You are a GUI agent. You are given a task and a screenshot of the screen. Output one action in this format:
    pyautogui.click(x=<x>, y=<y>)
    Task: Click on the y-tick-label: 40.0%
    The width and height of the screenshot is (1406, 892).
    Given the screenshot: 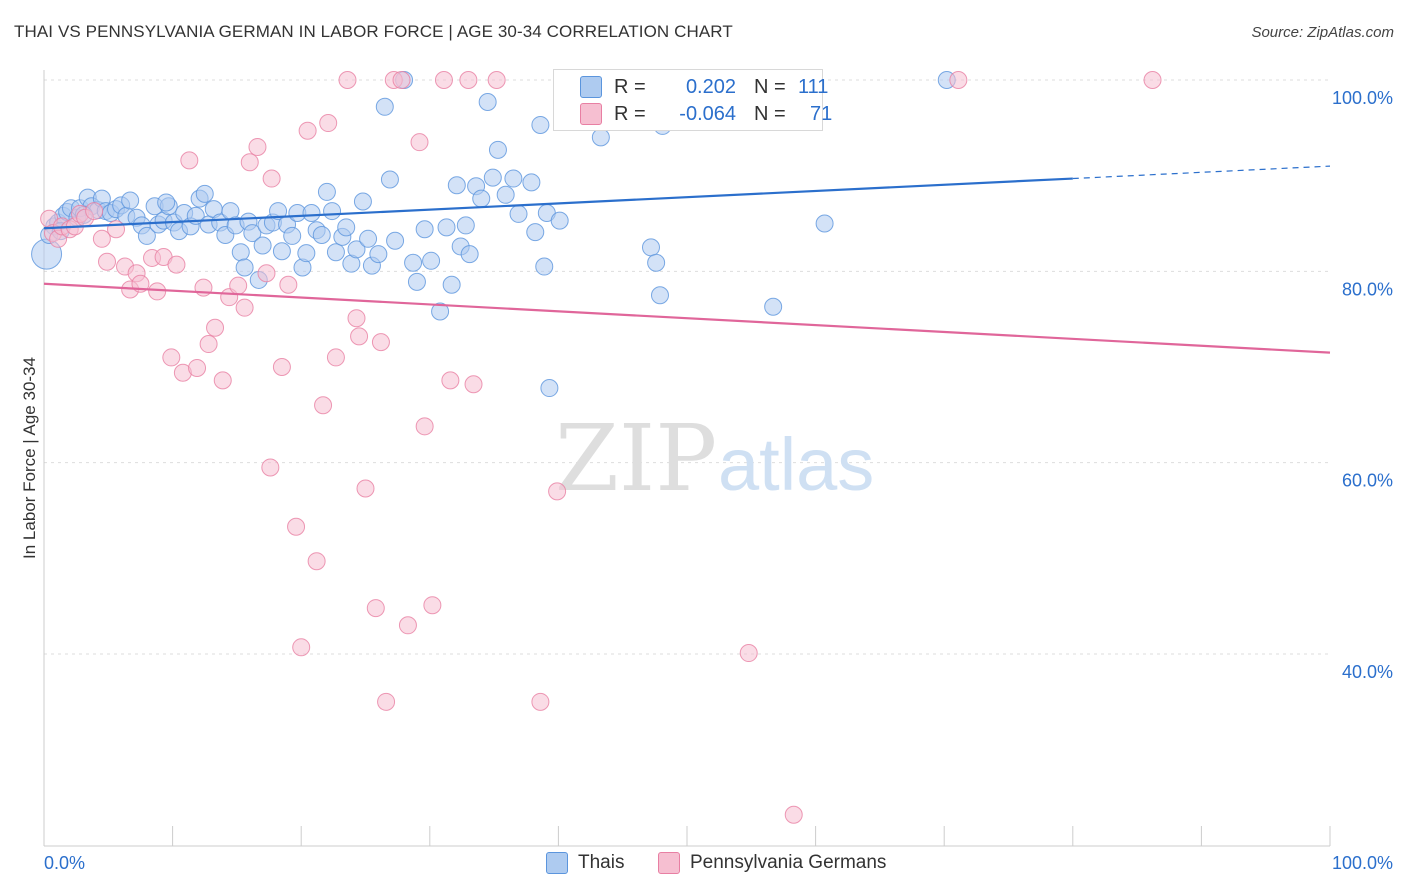 What is the action you would take?
    pyautogui.click(x=1367, y=672)
    